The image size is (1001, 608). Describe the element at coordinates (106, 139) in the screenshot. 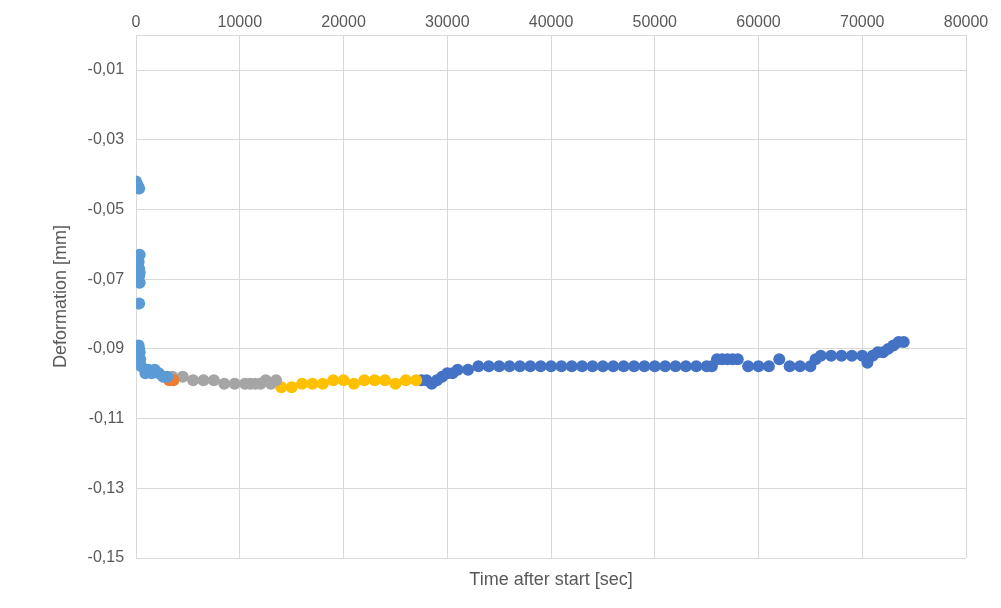

I see `y-tick-label: -0,03` at that location.